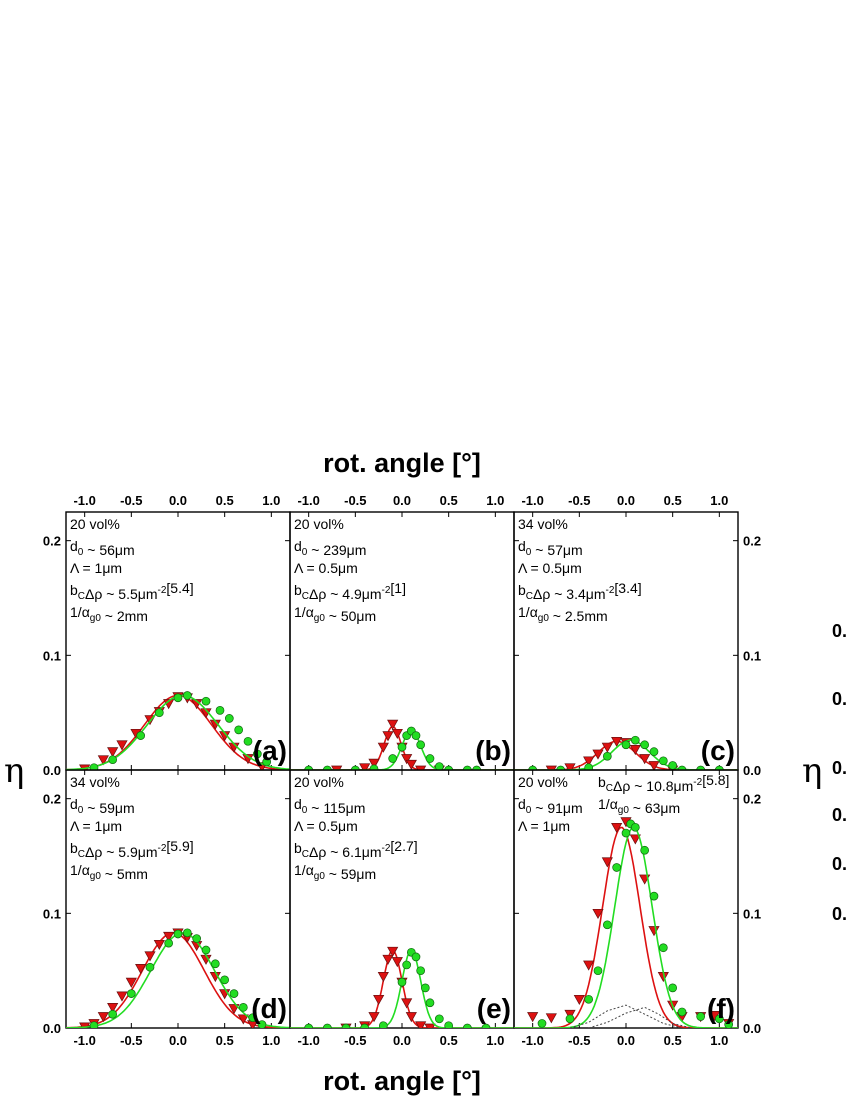 The width and height of the screenshot is (850, 1100). I want to click on panel-annotation: 1/αg0 ~ 5mm, so click(109, 872).